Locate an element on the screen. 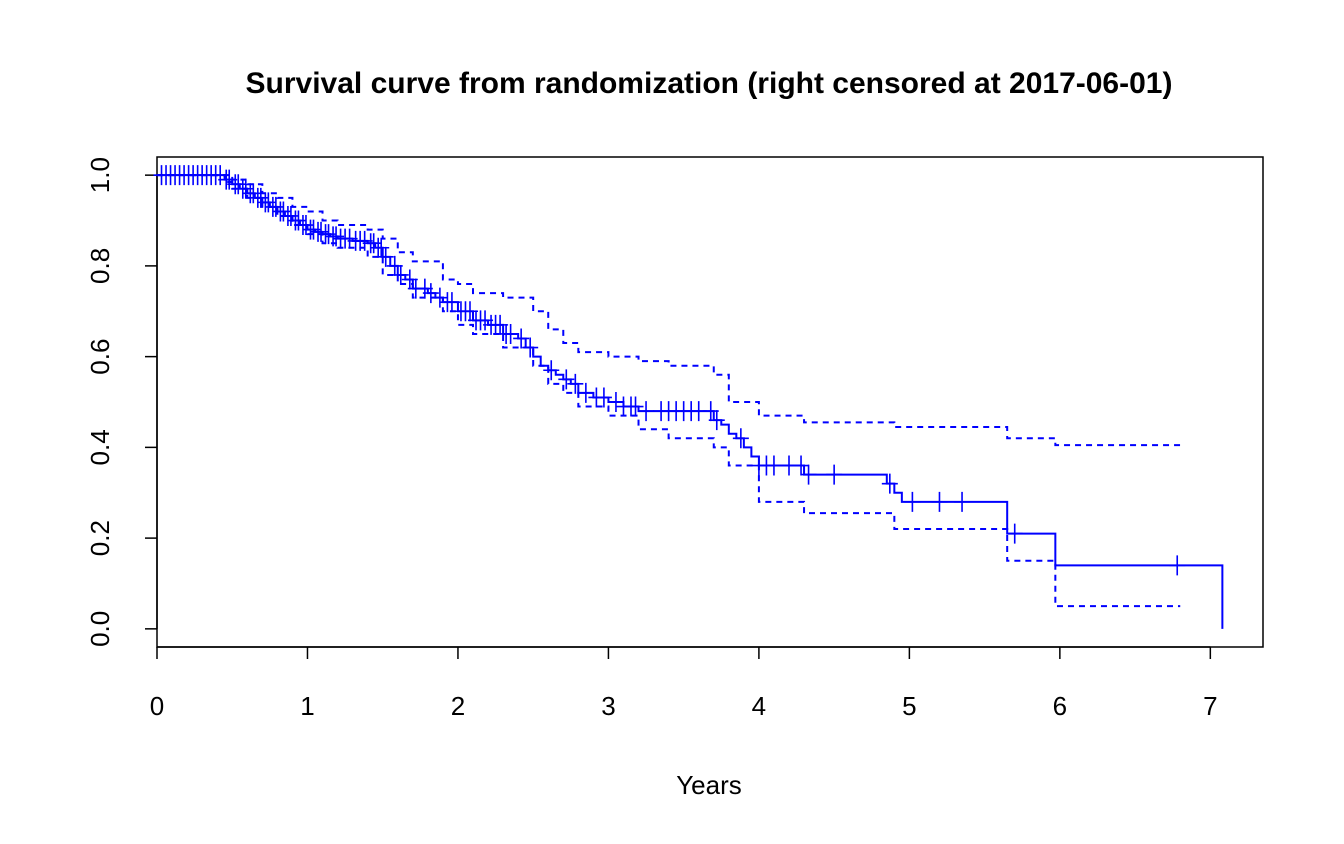 The width and height of the screenshot is (1344, 844). x-tick-label: 5 is located at coordinates (909, 706).